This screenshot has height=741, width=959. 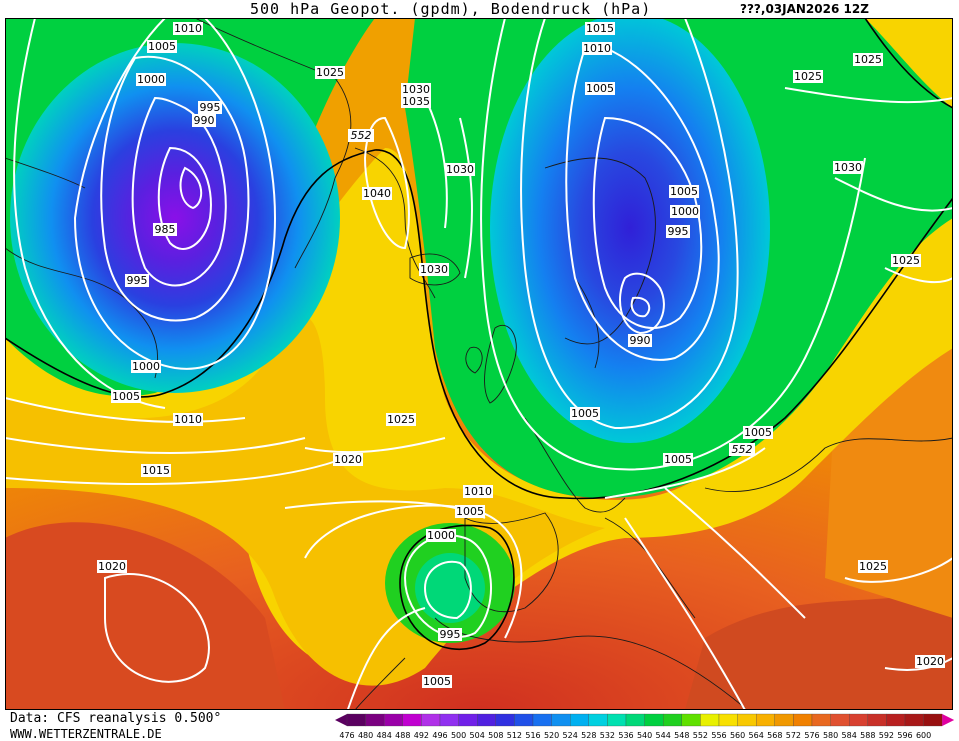 I want to click on legend-level-label: 556, so click(x=718, y=735).